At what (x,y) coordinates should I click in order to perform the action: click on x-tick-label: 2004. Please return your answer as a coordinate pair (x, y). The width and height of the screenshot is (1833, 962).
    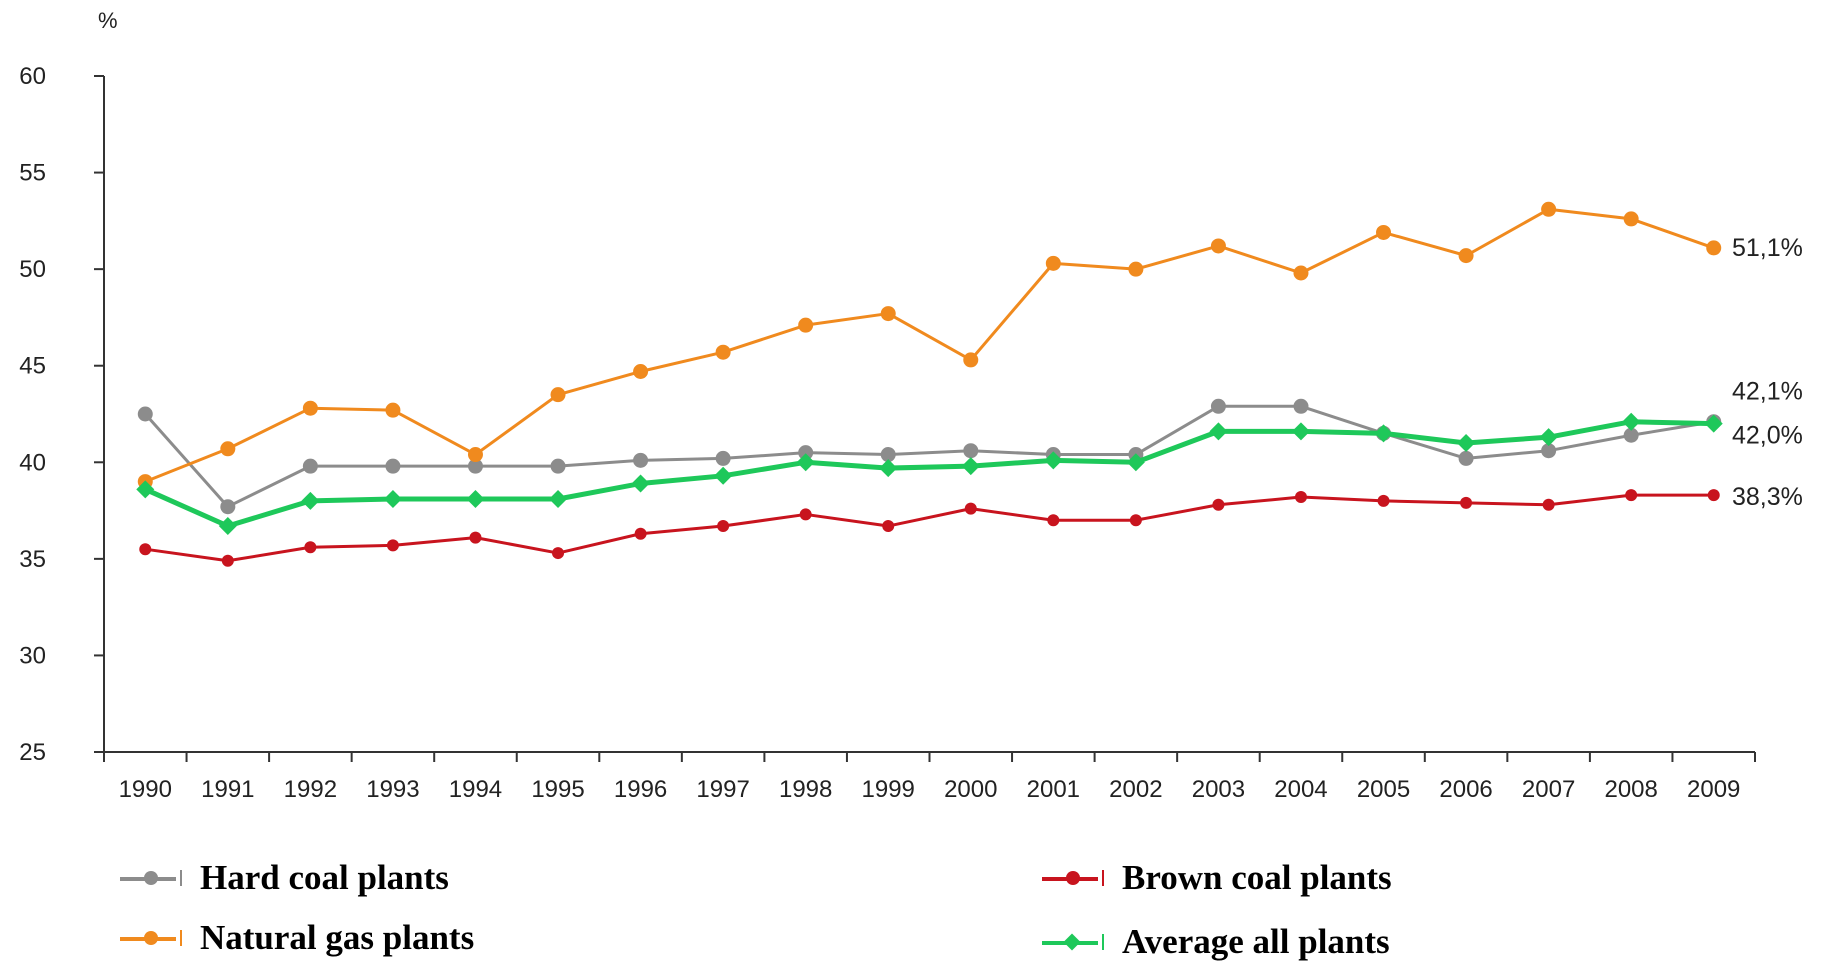
    Looking at the image, I should click on (1300, 789).